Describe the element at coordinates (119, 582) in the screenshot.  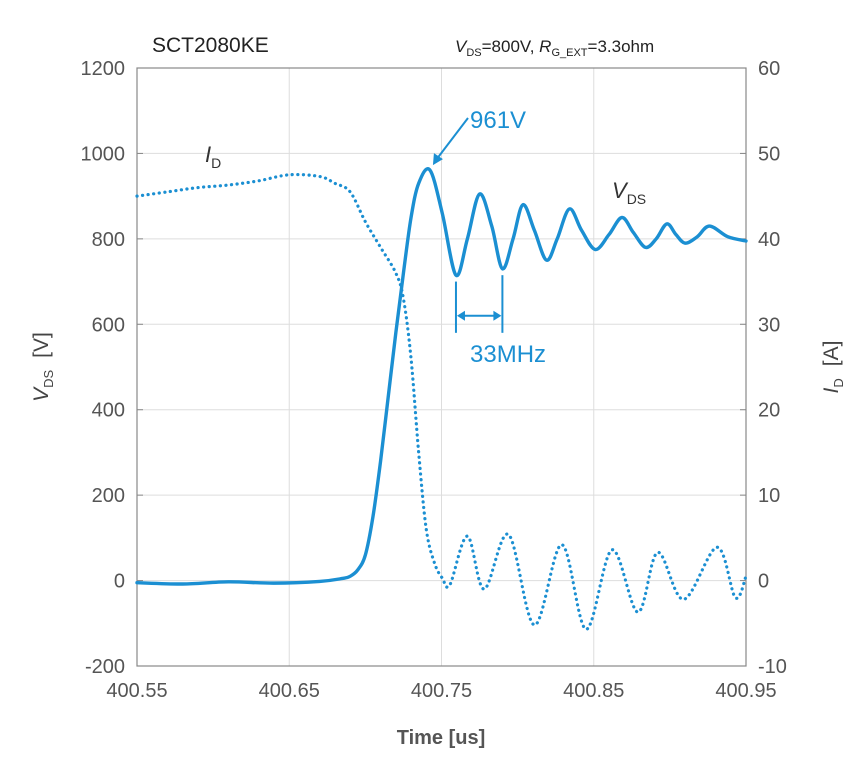
I see `y-tick-label: 0` at that location.